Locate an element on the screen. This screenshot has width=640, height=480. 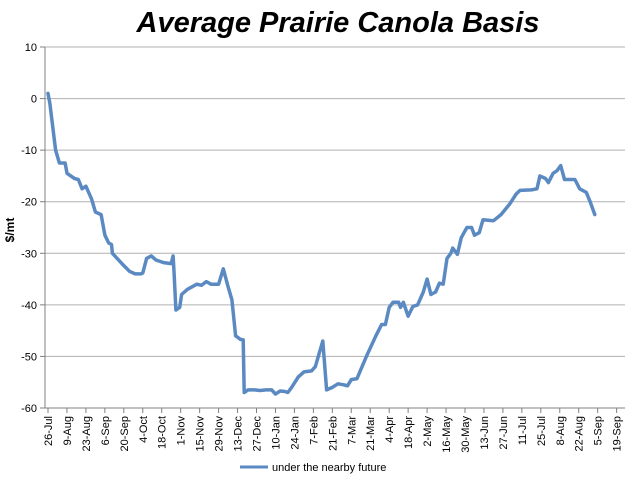
y-tick-label: -40 is located at coordinates (29, 306).